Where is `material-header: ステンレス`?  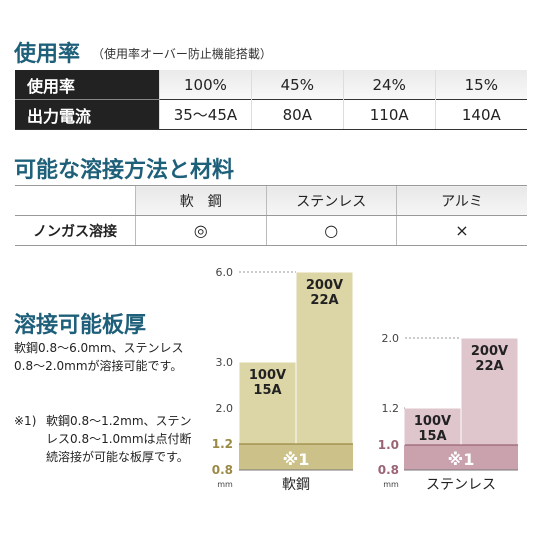
material-header: ステンレス is located at coordinates (331, 200).